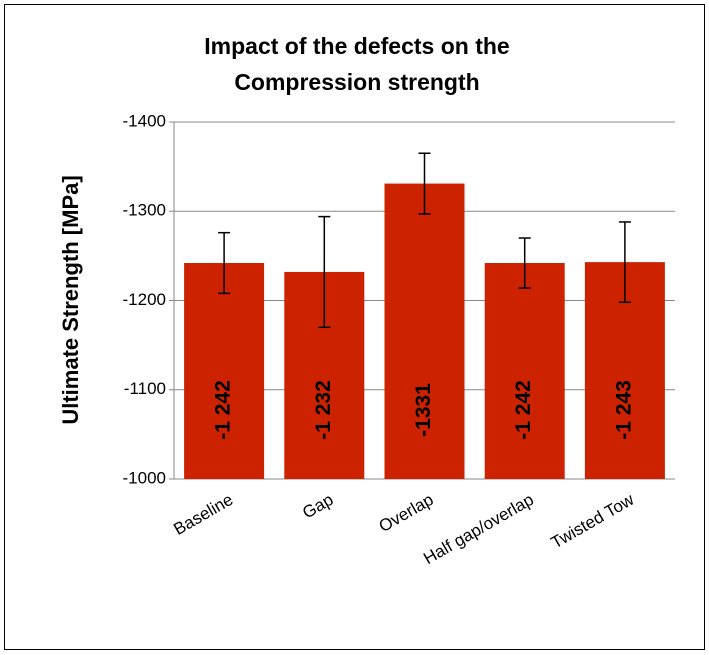  I want to click on value-label: -1 232, so click(323, 410).